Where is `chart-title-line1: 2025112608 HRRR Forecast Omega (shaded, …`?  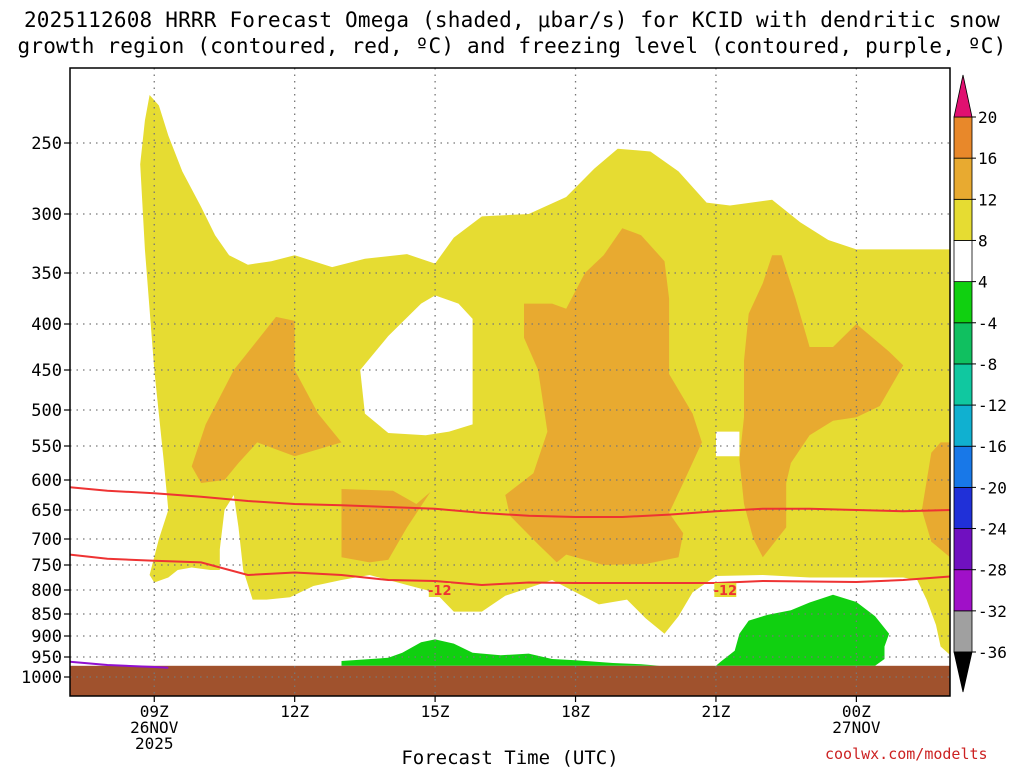 chart-title-line1: 2025112608 HRRR Forecast Omega (shaded, … is located at coordinates (512, 20).